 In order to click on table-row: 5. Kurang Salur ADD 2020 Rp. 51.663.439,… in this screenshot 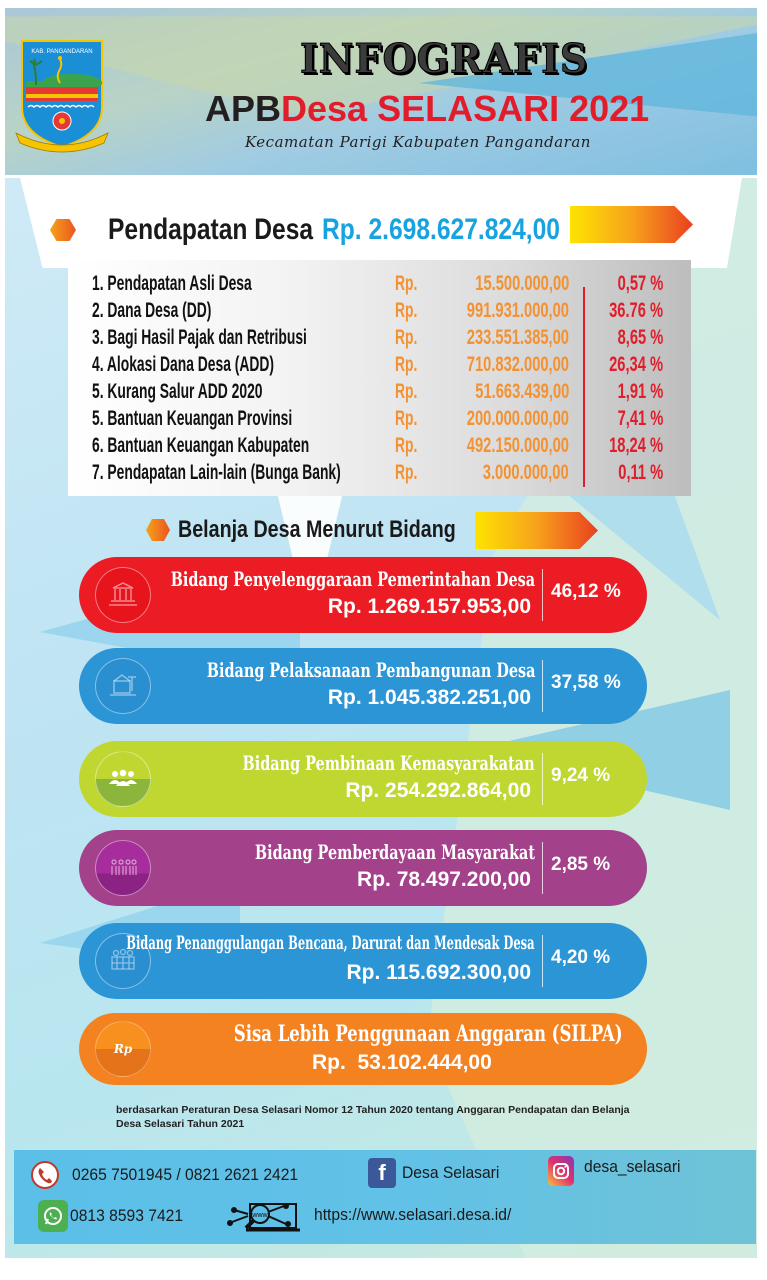, I will do `click(379, 393)`.